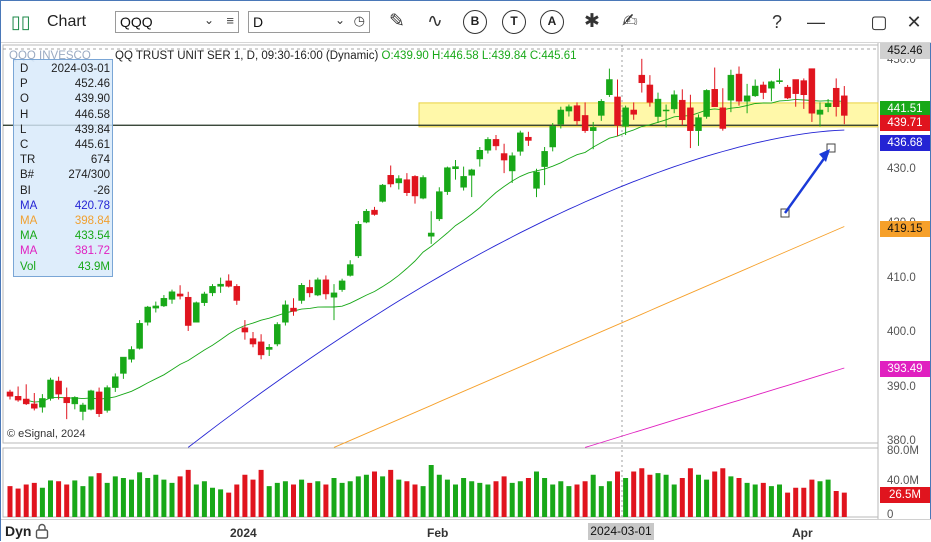 This screenshot has width=931, height=542. Describe the element at coordinates (648, 115) in the screenshot. I see `resistance-zone` at that location.